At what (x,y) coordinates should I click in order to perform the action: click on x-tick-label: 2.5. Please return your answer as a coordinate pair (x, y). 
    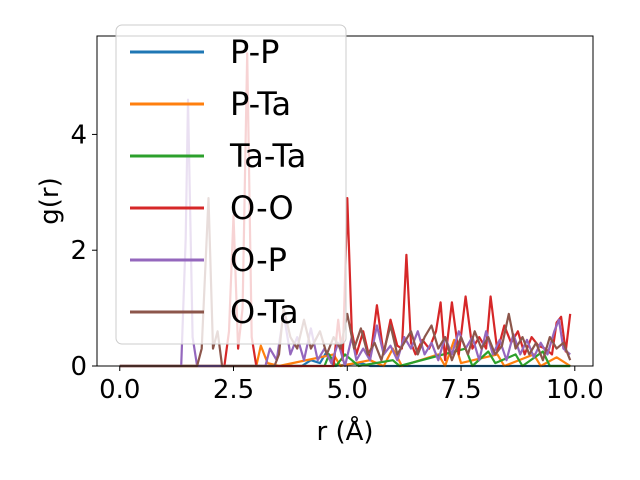
    Looking at the image, I should click on (233, 390).